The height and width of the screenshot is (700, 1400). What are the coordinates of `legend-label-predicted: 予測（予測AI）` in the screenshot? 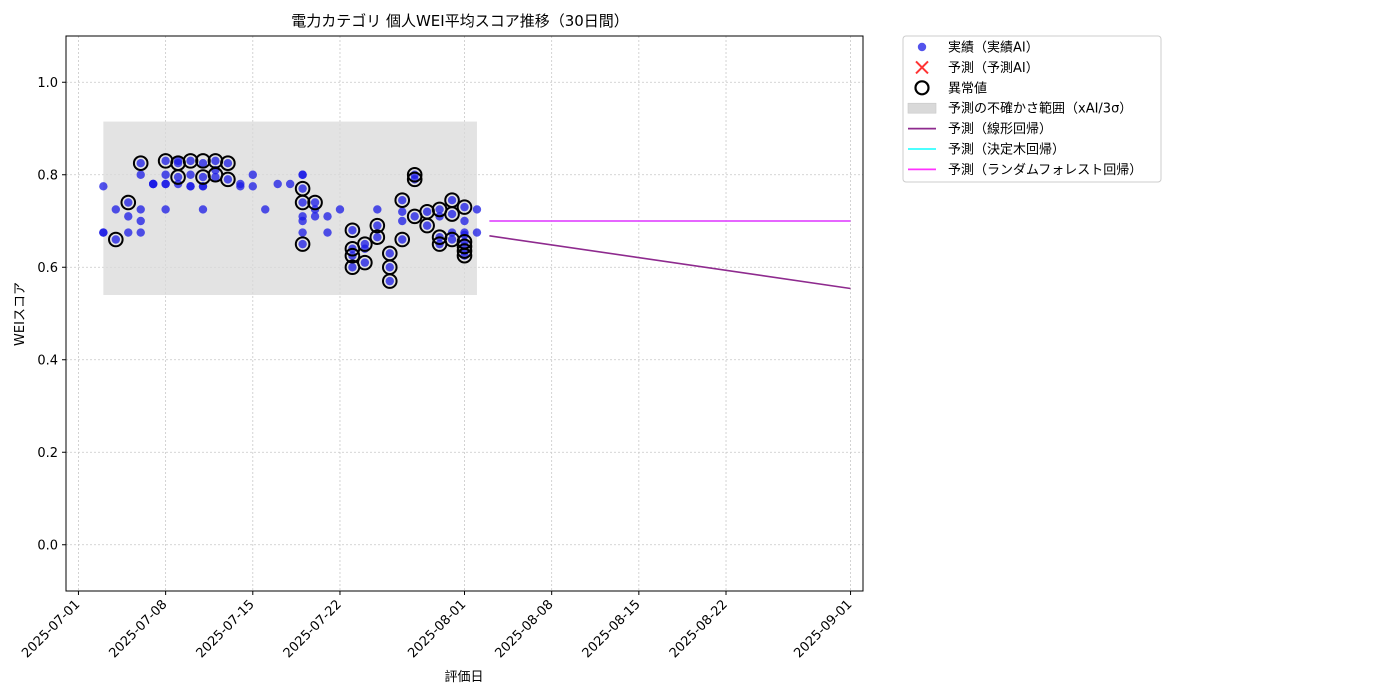 It's located at (993, 68).